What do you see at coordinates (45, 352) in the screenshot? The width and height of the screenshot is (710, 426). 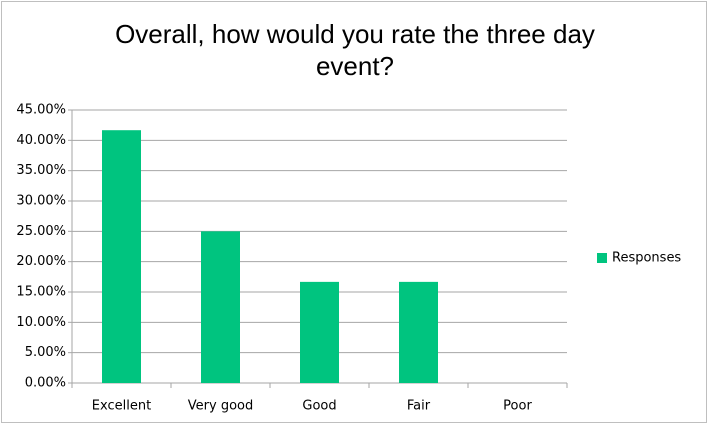 I see `y-tick-label: 5.00%` at bounding box center [45, 352].